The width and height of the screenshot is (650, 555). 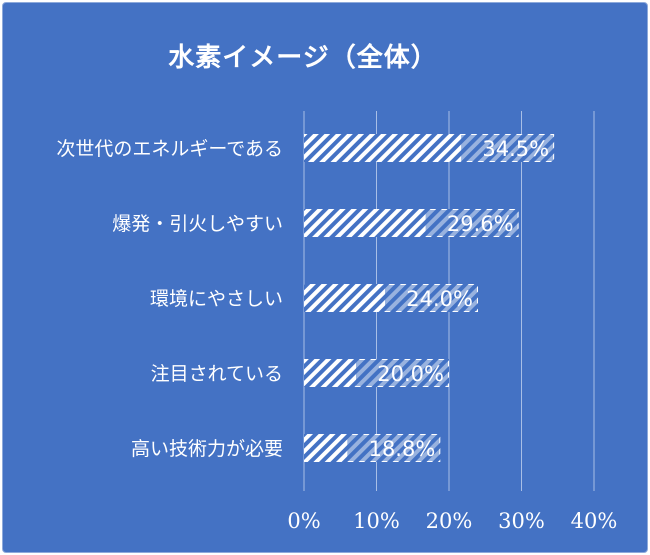 What do you see at coordinates (439, 299) in the screenshot?
I see `data-label: 24.0%` at bounding box center [439, 299].